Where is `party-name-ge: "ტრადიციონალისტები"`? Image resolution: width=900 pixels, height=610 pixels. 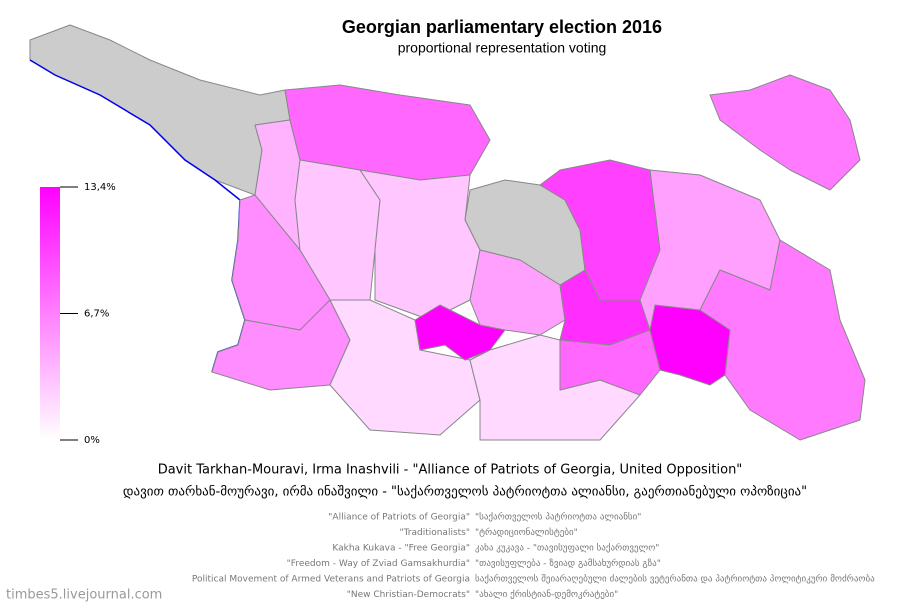
party-name-ge: "ტრადიციონალისტები" is located at coordinates (526, 532).